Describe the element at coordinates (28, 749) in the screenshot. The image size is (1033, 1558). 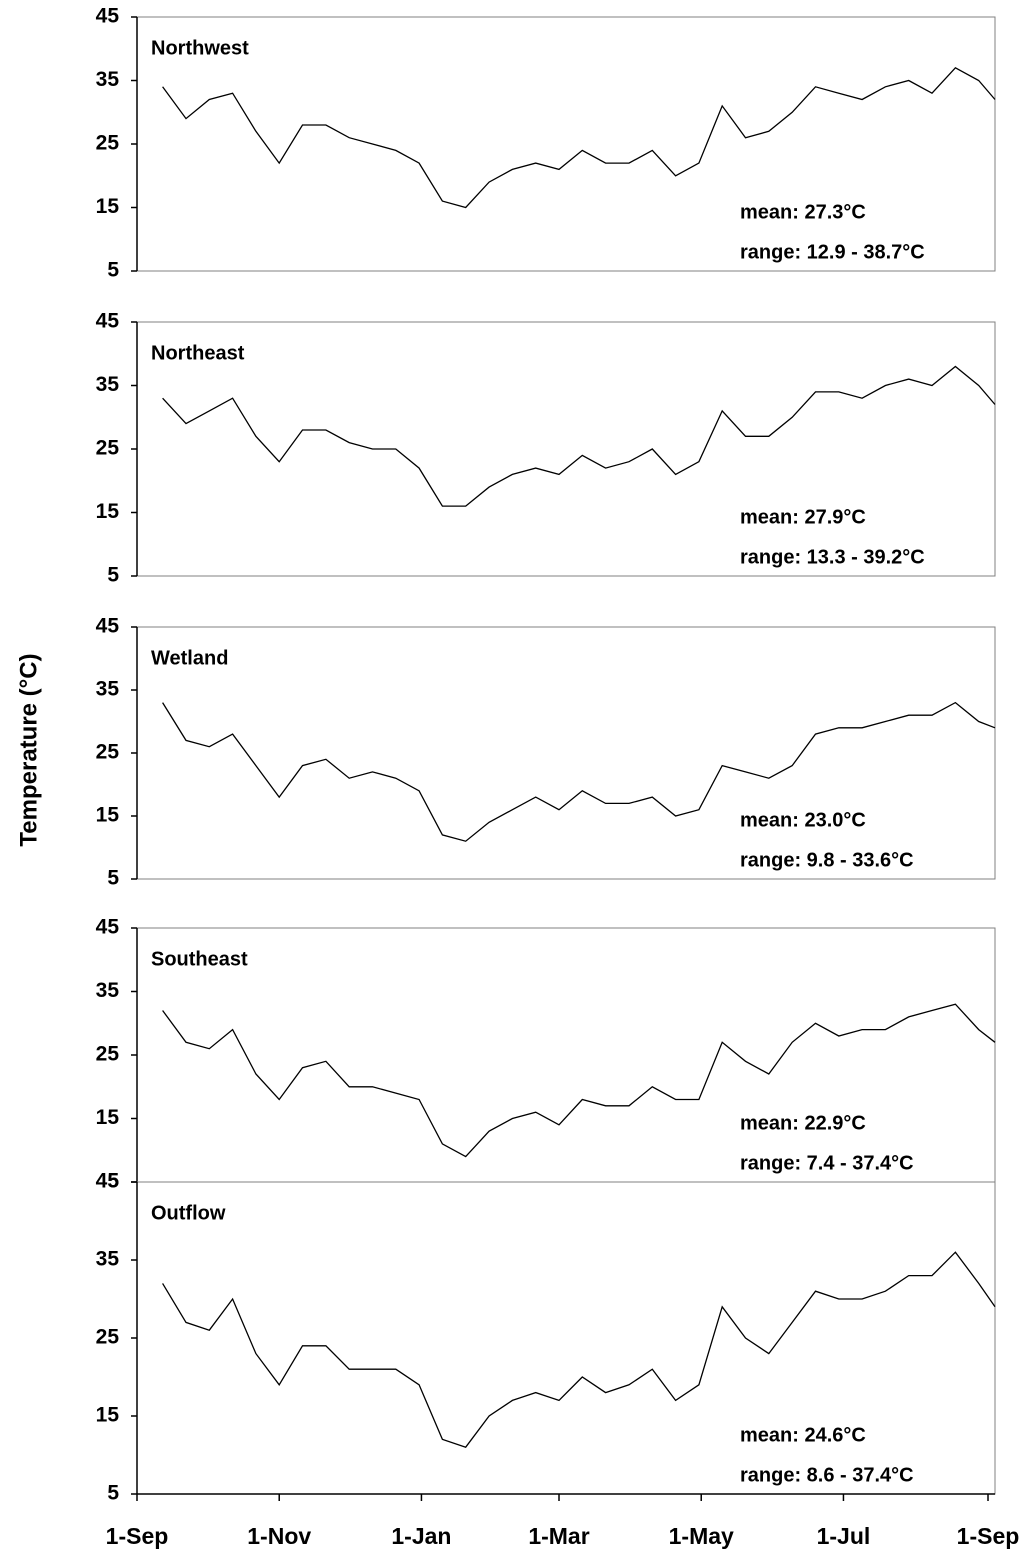
I see `y-axis-label: Temperature (°C)` at that location.